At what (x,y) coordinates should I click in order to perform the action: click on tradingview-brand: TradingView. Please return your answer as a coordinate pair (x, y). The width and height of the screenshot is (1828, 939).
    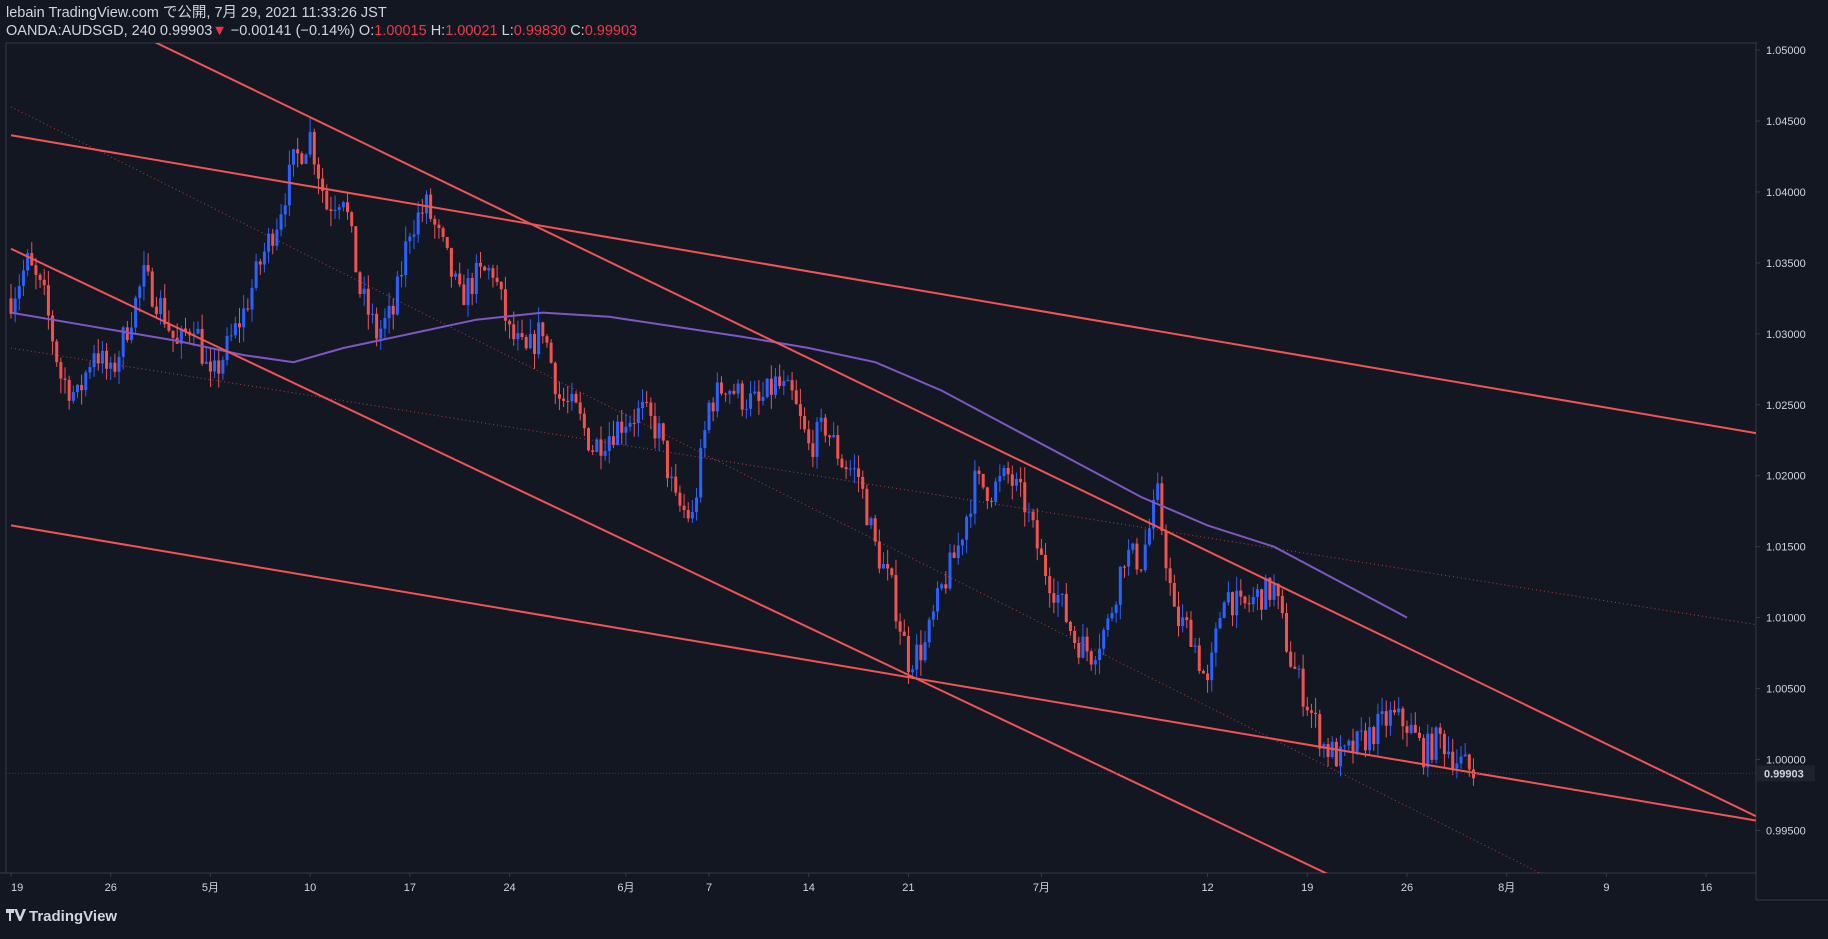
    Looking at the image, I should click on (61, 916).